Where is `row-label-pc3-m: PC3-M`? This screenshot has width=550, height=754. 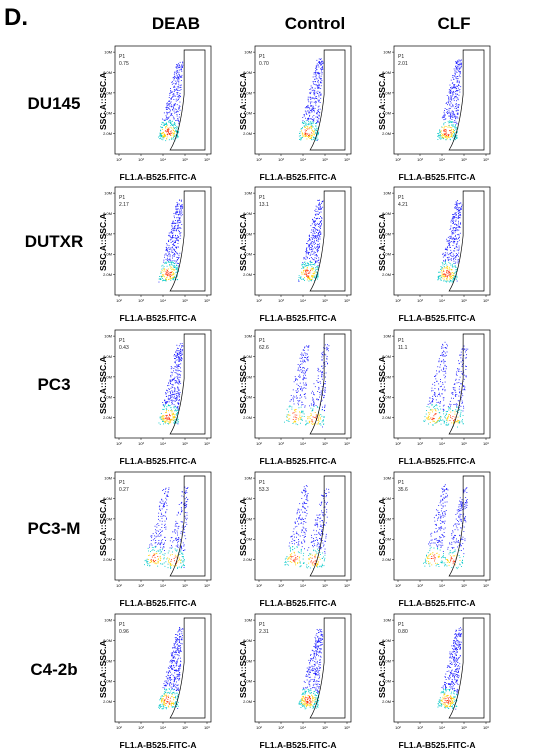 row-label-pc3-m: PC3-M is located at coordinates (54, 528).